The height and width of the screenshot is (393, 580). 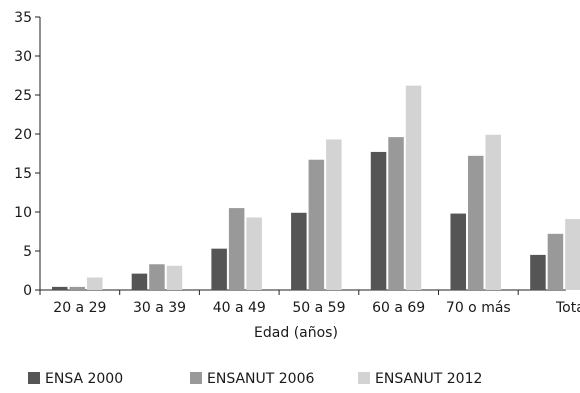 What do you see at coordinates (27, 291) in the screenshot?
I see `y-tick-label: 0` at bounding box center [27, 291].